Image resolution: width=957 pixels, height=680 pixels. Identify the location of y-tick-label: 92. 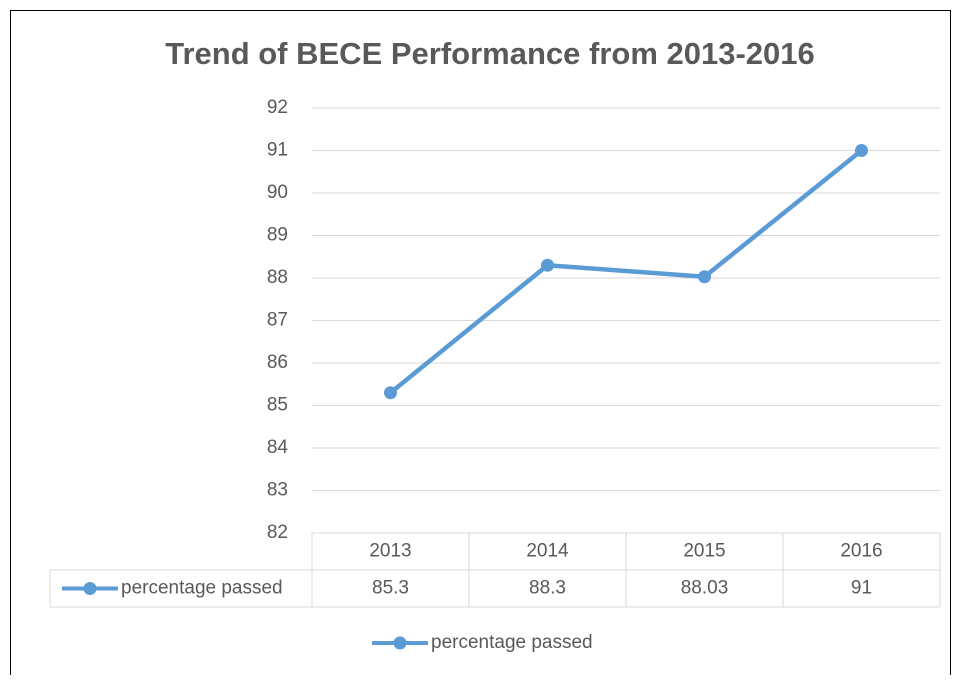
(277, 107).